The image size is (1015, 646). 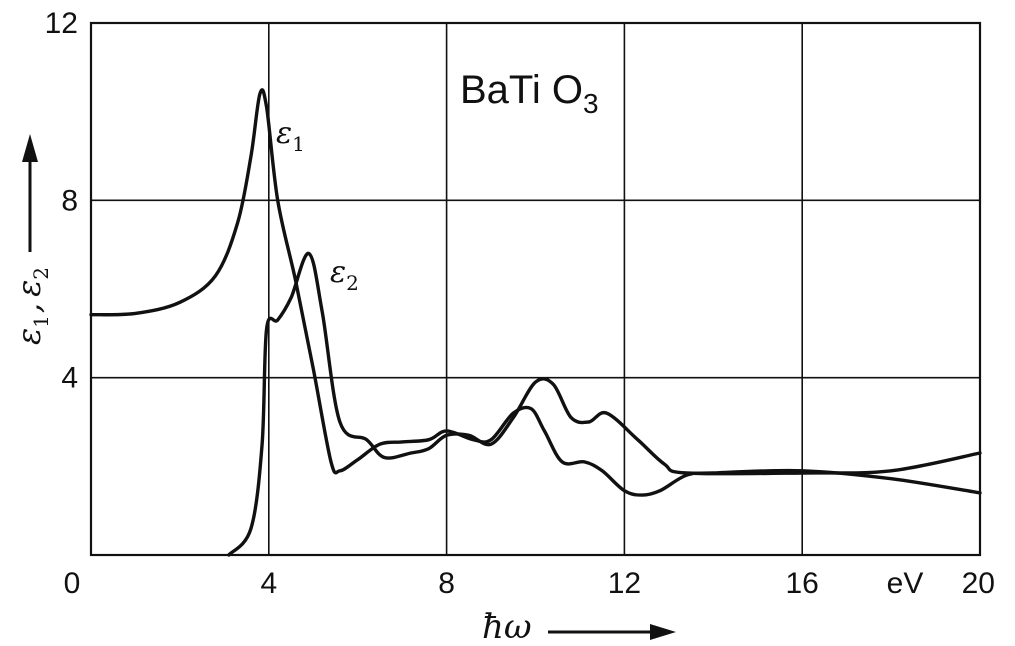 What do you see at coordinates (284, 133) in the screenshot?
I see `series-label-e1-symbol: ε` at bounding box center [284, 133].